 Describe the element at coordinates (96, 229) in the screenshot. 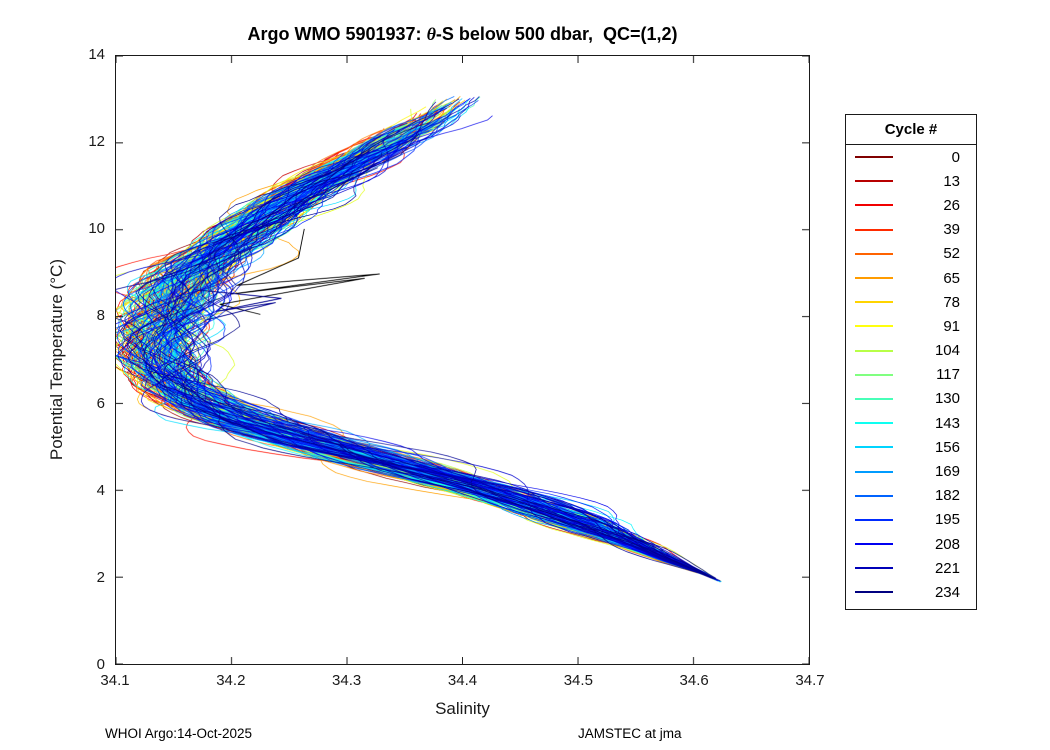

I see `y-tick-label: 10` at that location.